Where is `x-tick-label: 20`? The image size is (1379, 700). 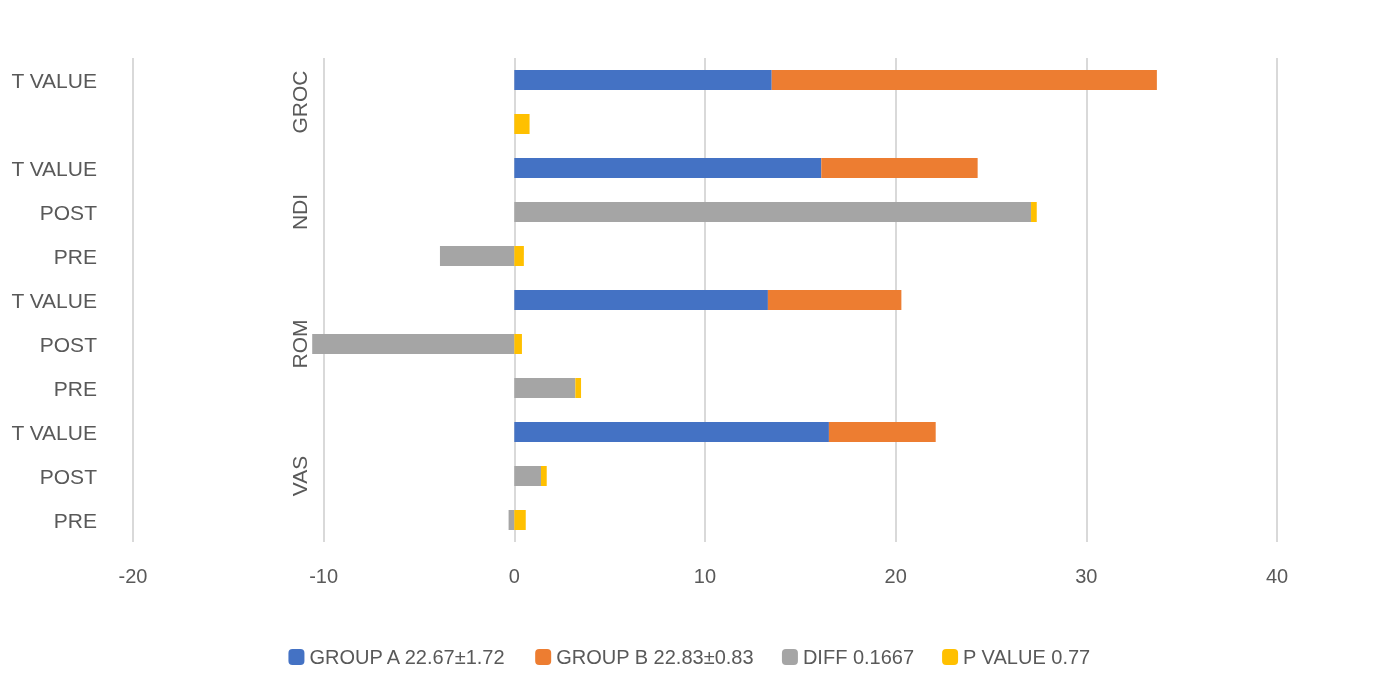 x-tick-label: 20 is located at coordinates (895, 576).